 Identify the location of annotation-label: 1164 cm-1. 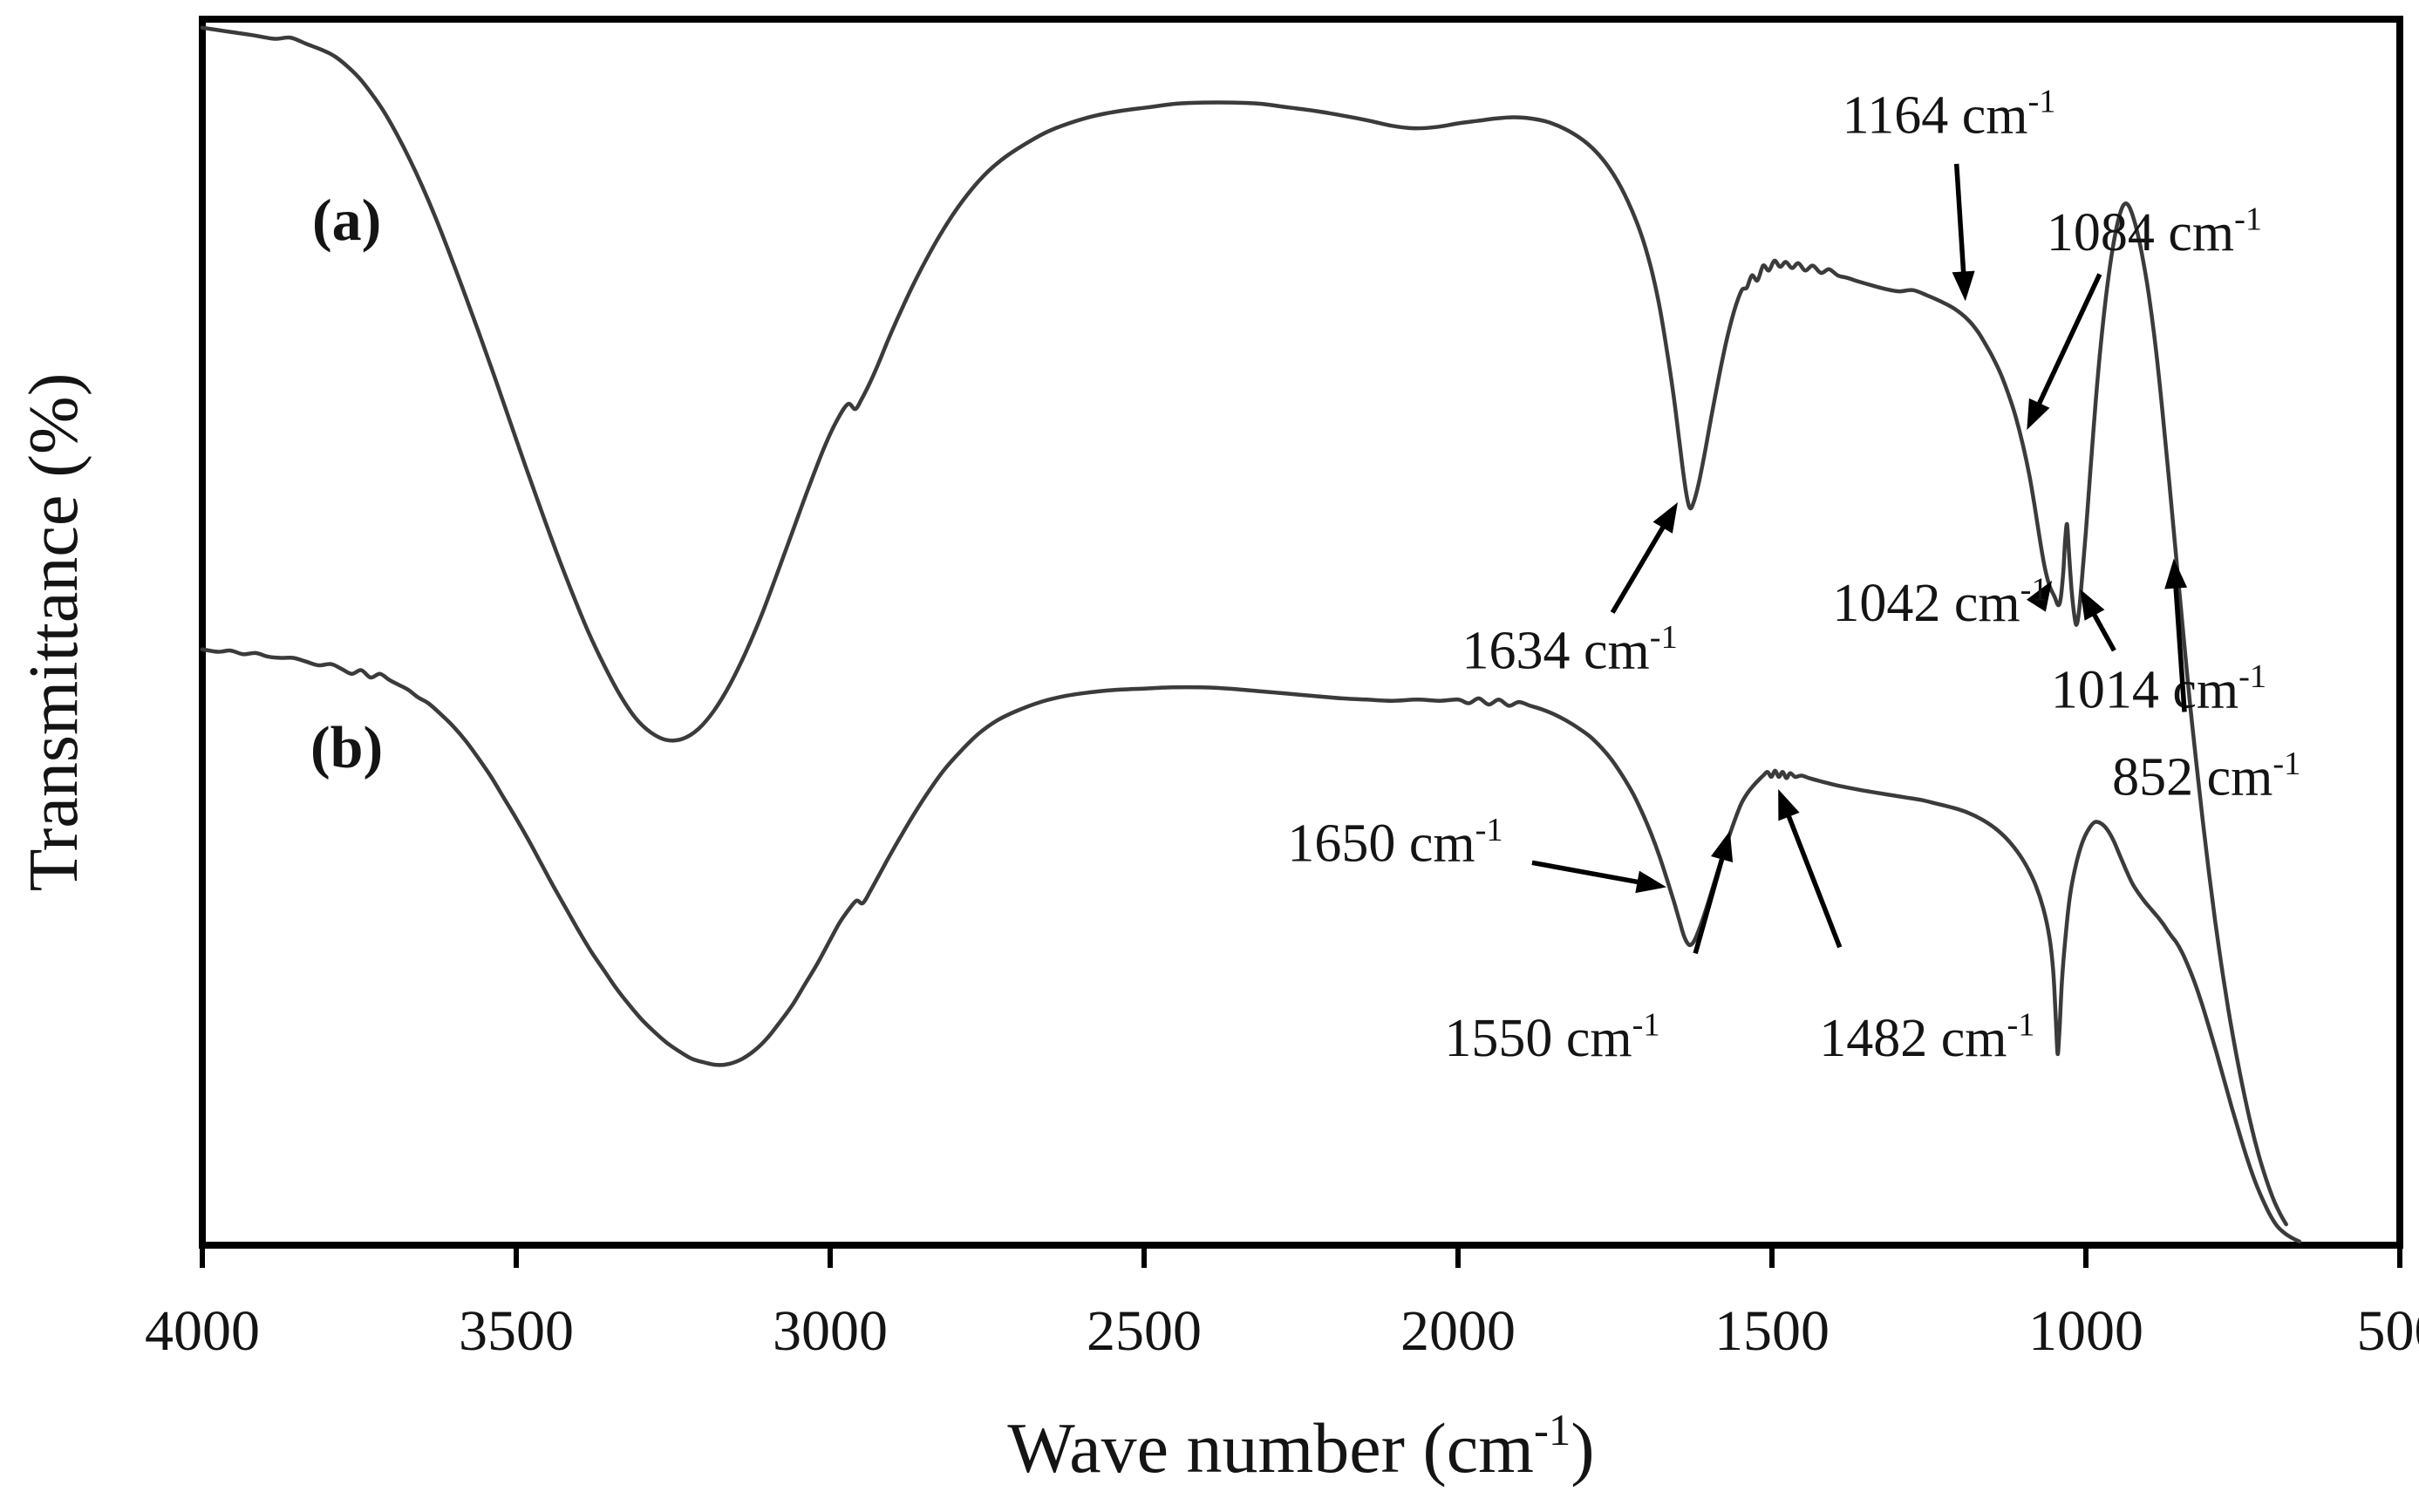
(1949, 115).